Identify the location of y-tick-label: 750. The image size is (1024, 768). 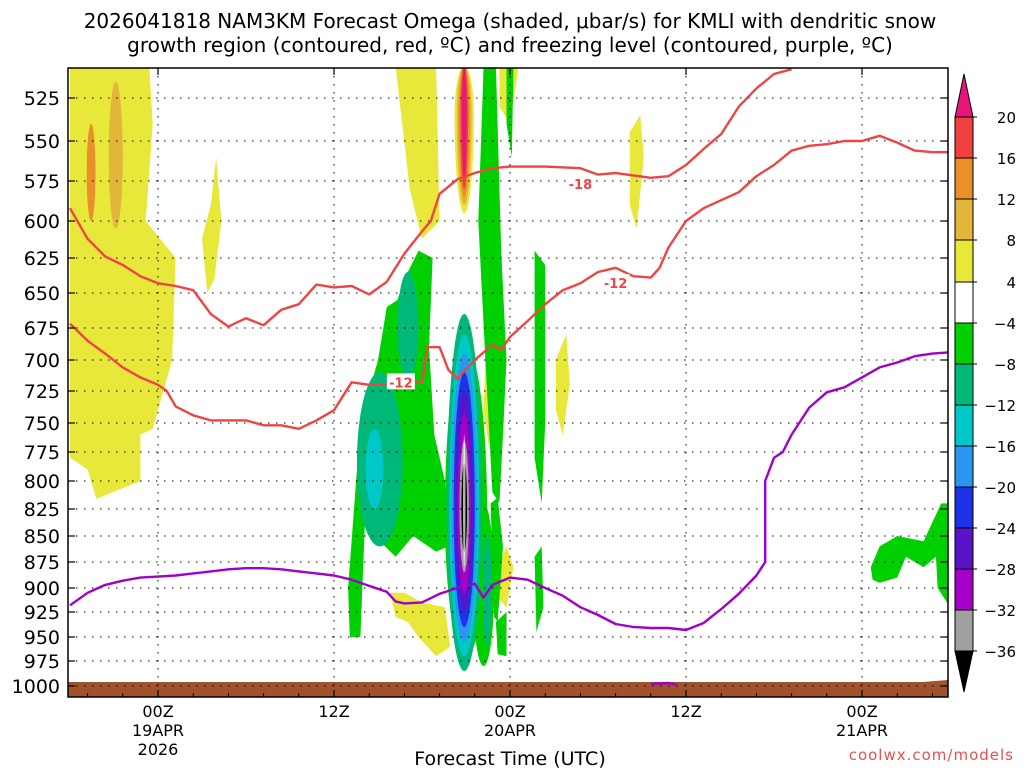
(42, 424).